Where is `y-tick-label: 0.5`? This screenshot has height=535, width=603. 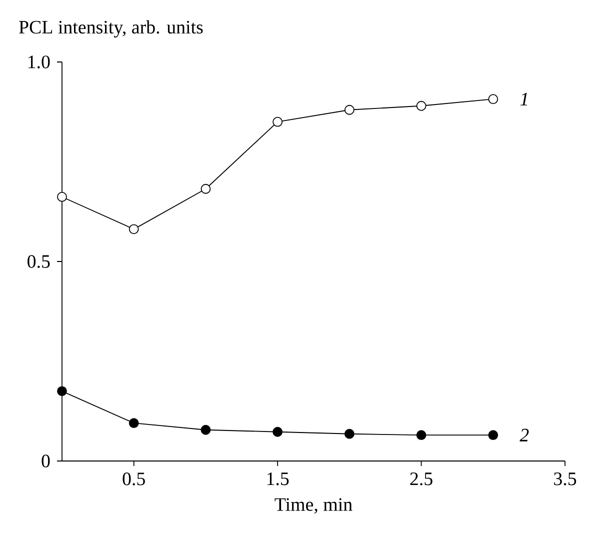
y-tick-label: 0.5 is located at coordinates (39, 261).